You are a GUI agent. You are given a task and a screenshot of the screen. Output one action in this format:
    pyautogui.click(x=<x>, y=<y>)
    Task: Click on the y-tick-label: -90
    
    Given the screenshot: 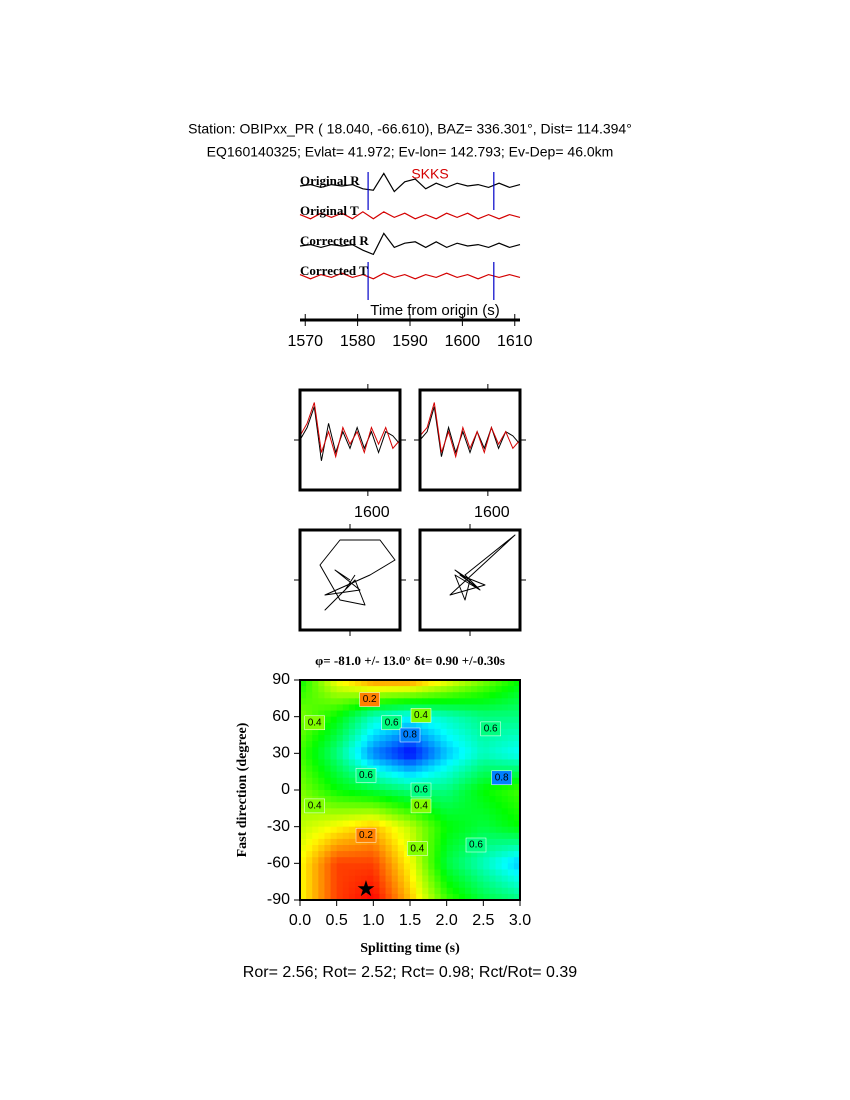 What is the action you would take?
    pyautogui.click(x=278, y=899)
    